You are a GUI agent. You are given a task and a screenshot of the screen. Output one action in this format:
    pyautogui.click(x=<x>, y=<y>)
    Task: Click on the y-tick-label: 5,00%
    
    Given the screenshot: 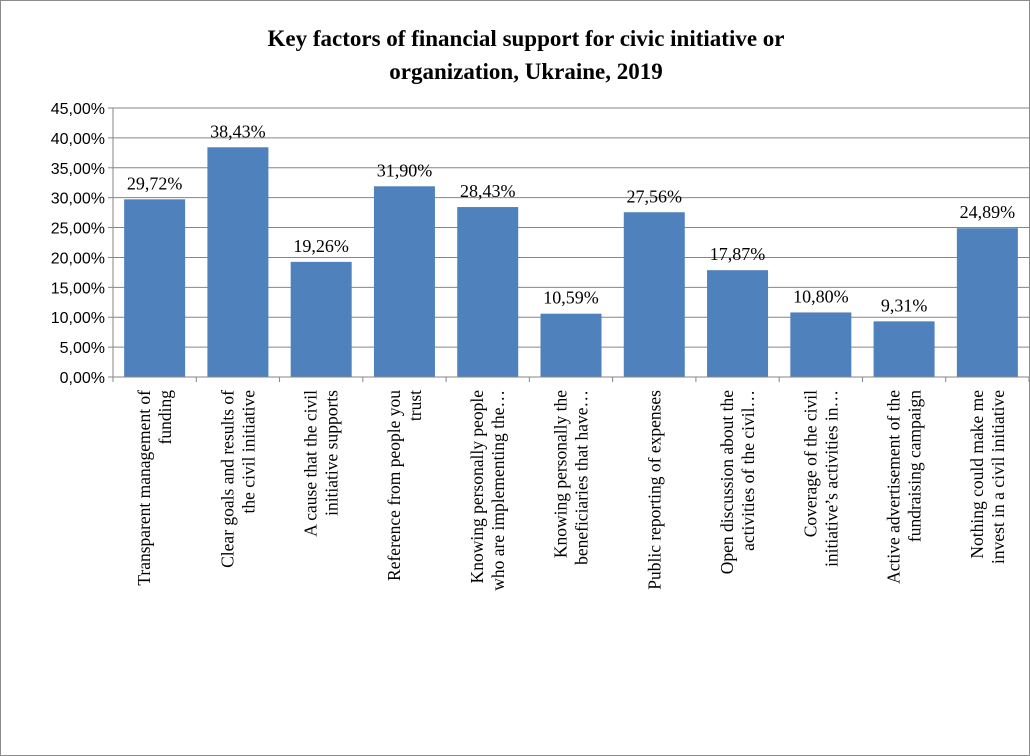 What is the action you would take?
    pyautogui.click(x=82, y=348)
    